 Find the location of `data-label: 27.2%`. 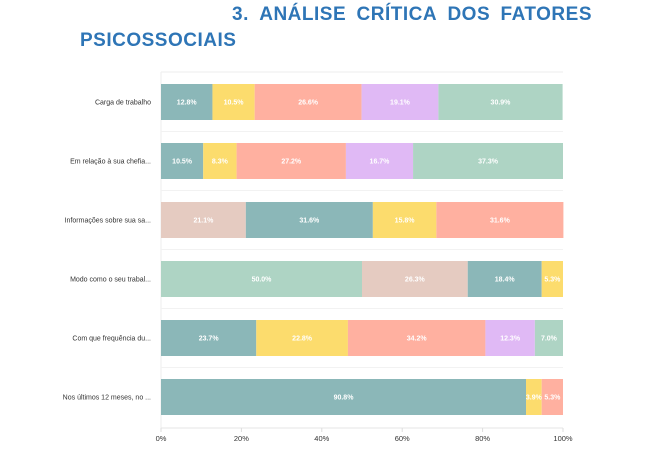

data-label: 27.2% is located at coordinates (291, 162).